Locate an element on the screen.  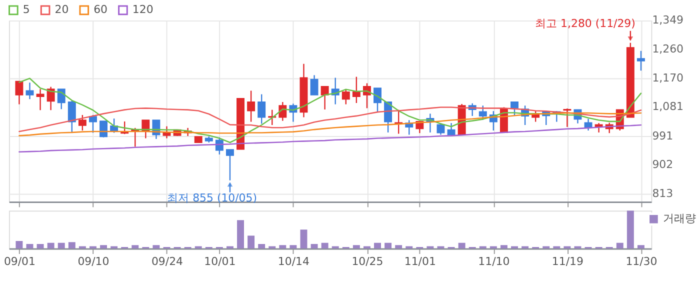
y-tick-label: 1,081 is located at coordinates (668, 107).